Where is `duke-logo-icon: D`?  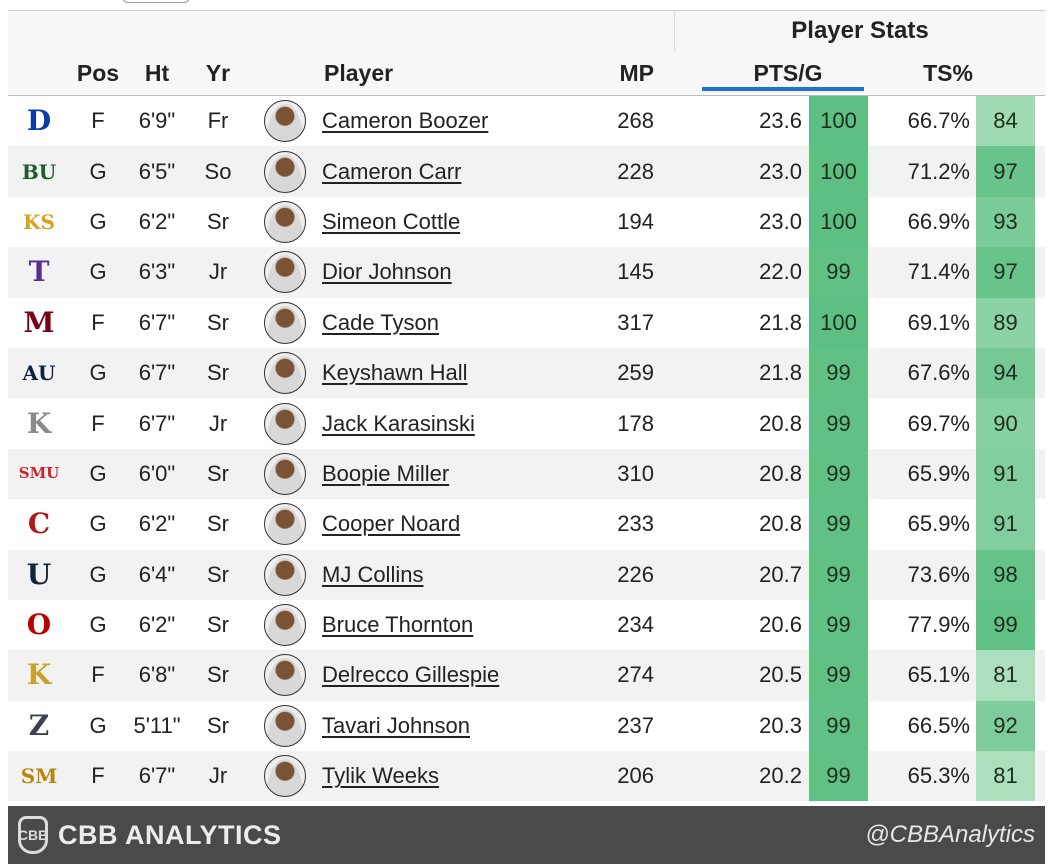
duke-logo-icon: D is located at coordinates (39, 121).